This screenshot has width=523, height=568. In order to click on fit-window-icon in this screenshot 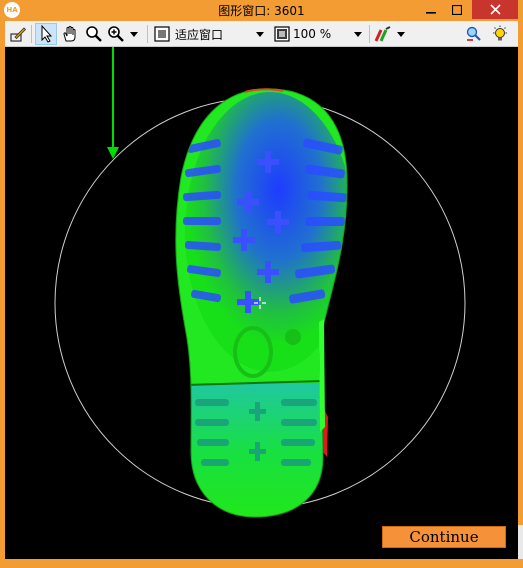, I will do `click(162, 34)`.